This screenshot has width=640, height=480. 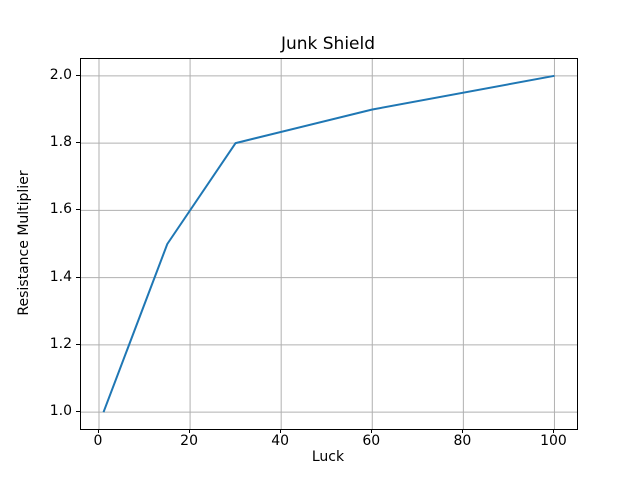 What do you see at coordinates (60, 411) in the screenshot?
I see `y-tick-label: 1.0` at bounding box center [60, 411].